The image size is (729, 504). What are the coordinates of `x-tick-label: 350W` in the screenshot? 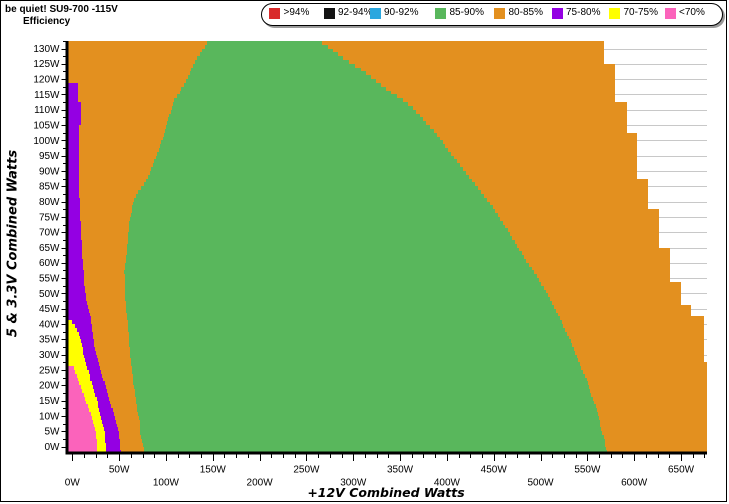 It's located at (400, 470).